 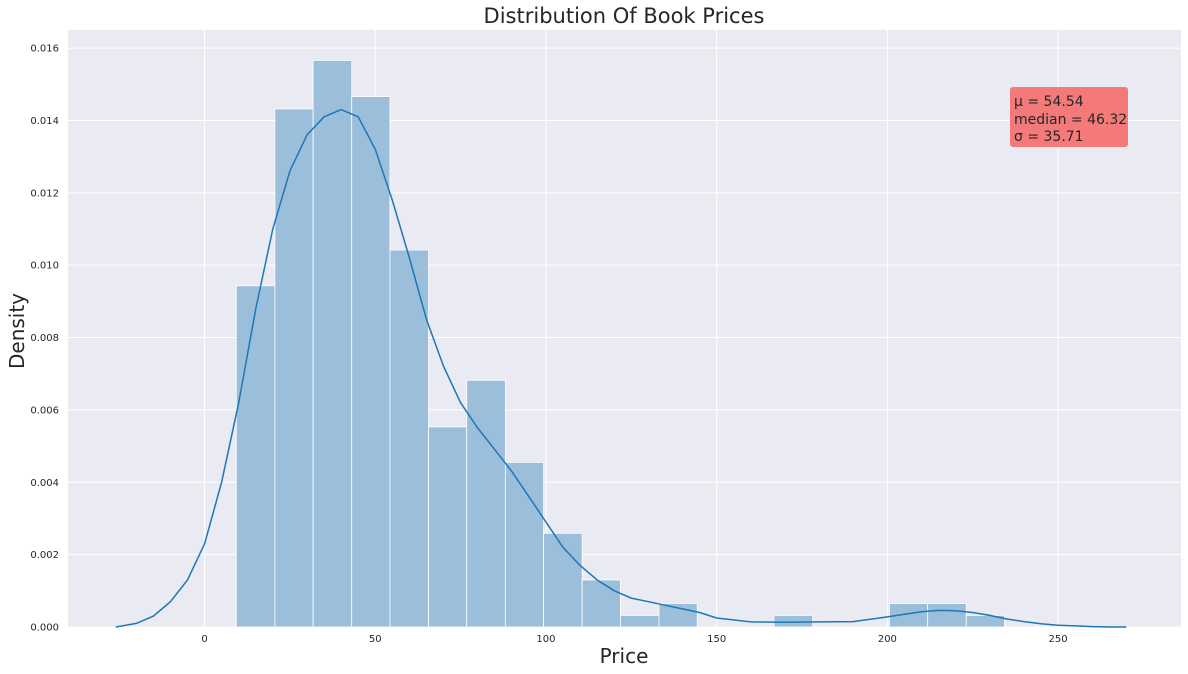 What do you see at coordinates (1049, 102) in the screenshot?
I see `stats-mean: μ = 54.54` at bounding box center [1049, 102].